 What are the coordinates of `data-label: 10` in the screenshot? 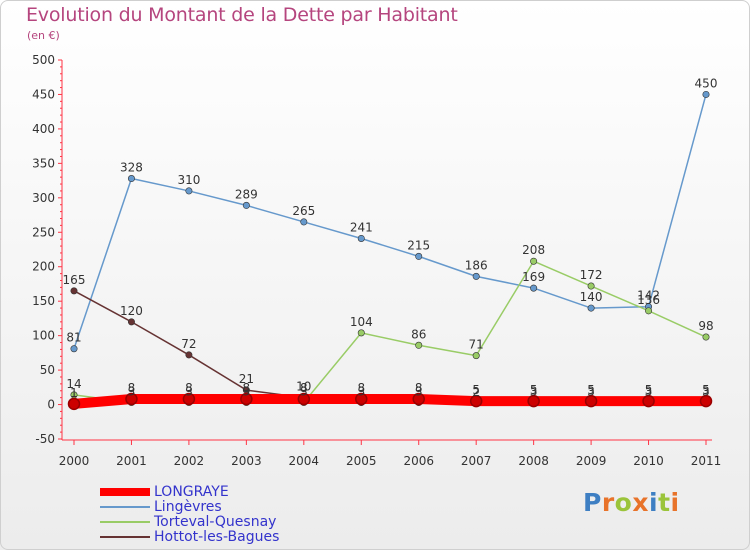 It's located at (303, 387).